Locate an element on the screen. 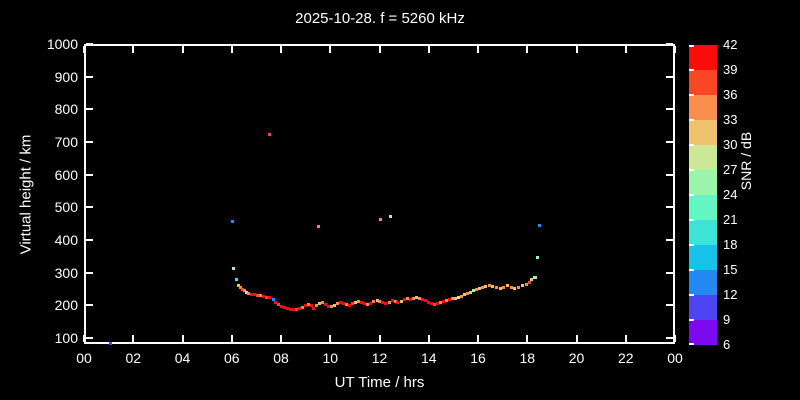  colorbar-tick-label: 24 is located at coordinates (730, 194).